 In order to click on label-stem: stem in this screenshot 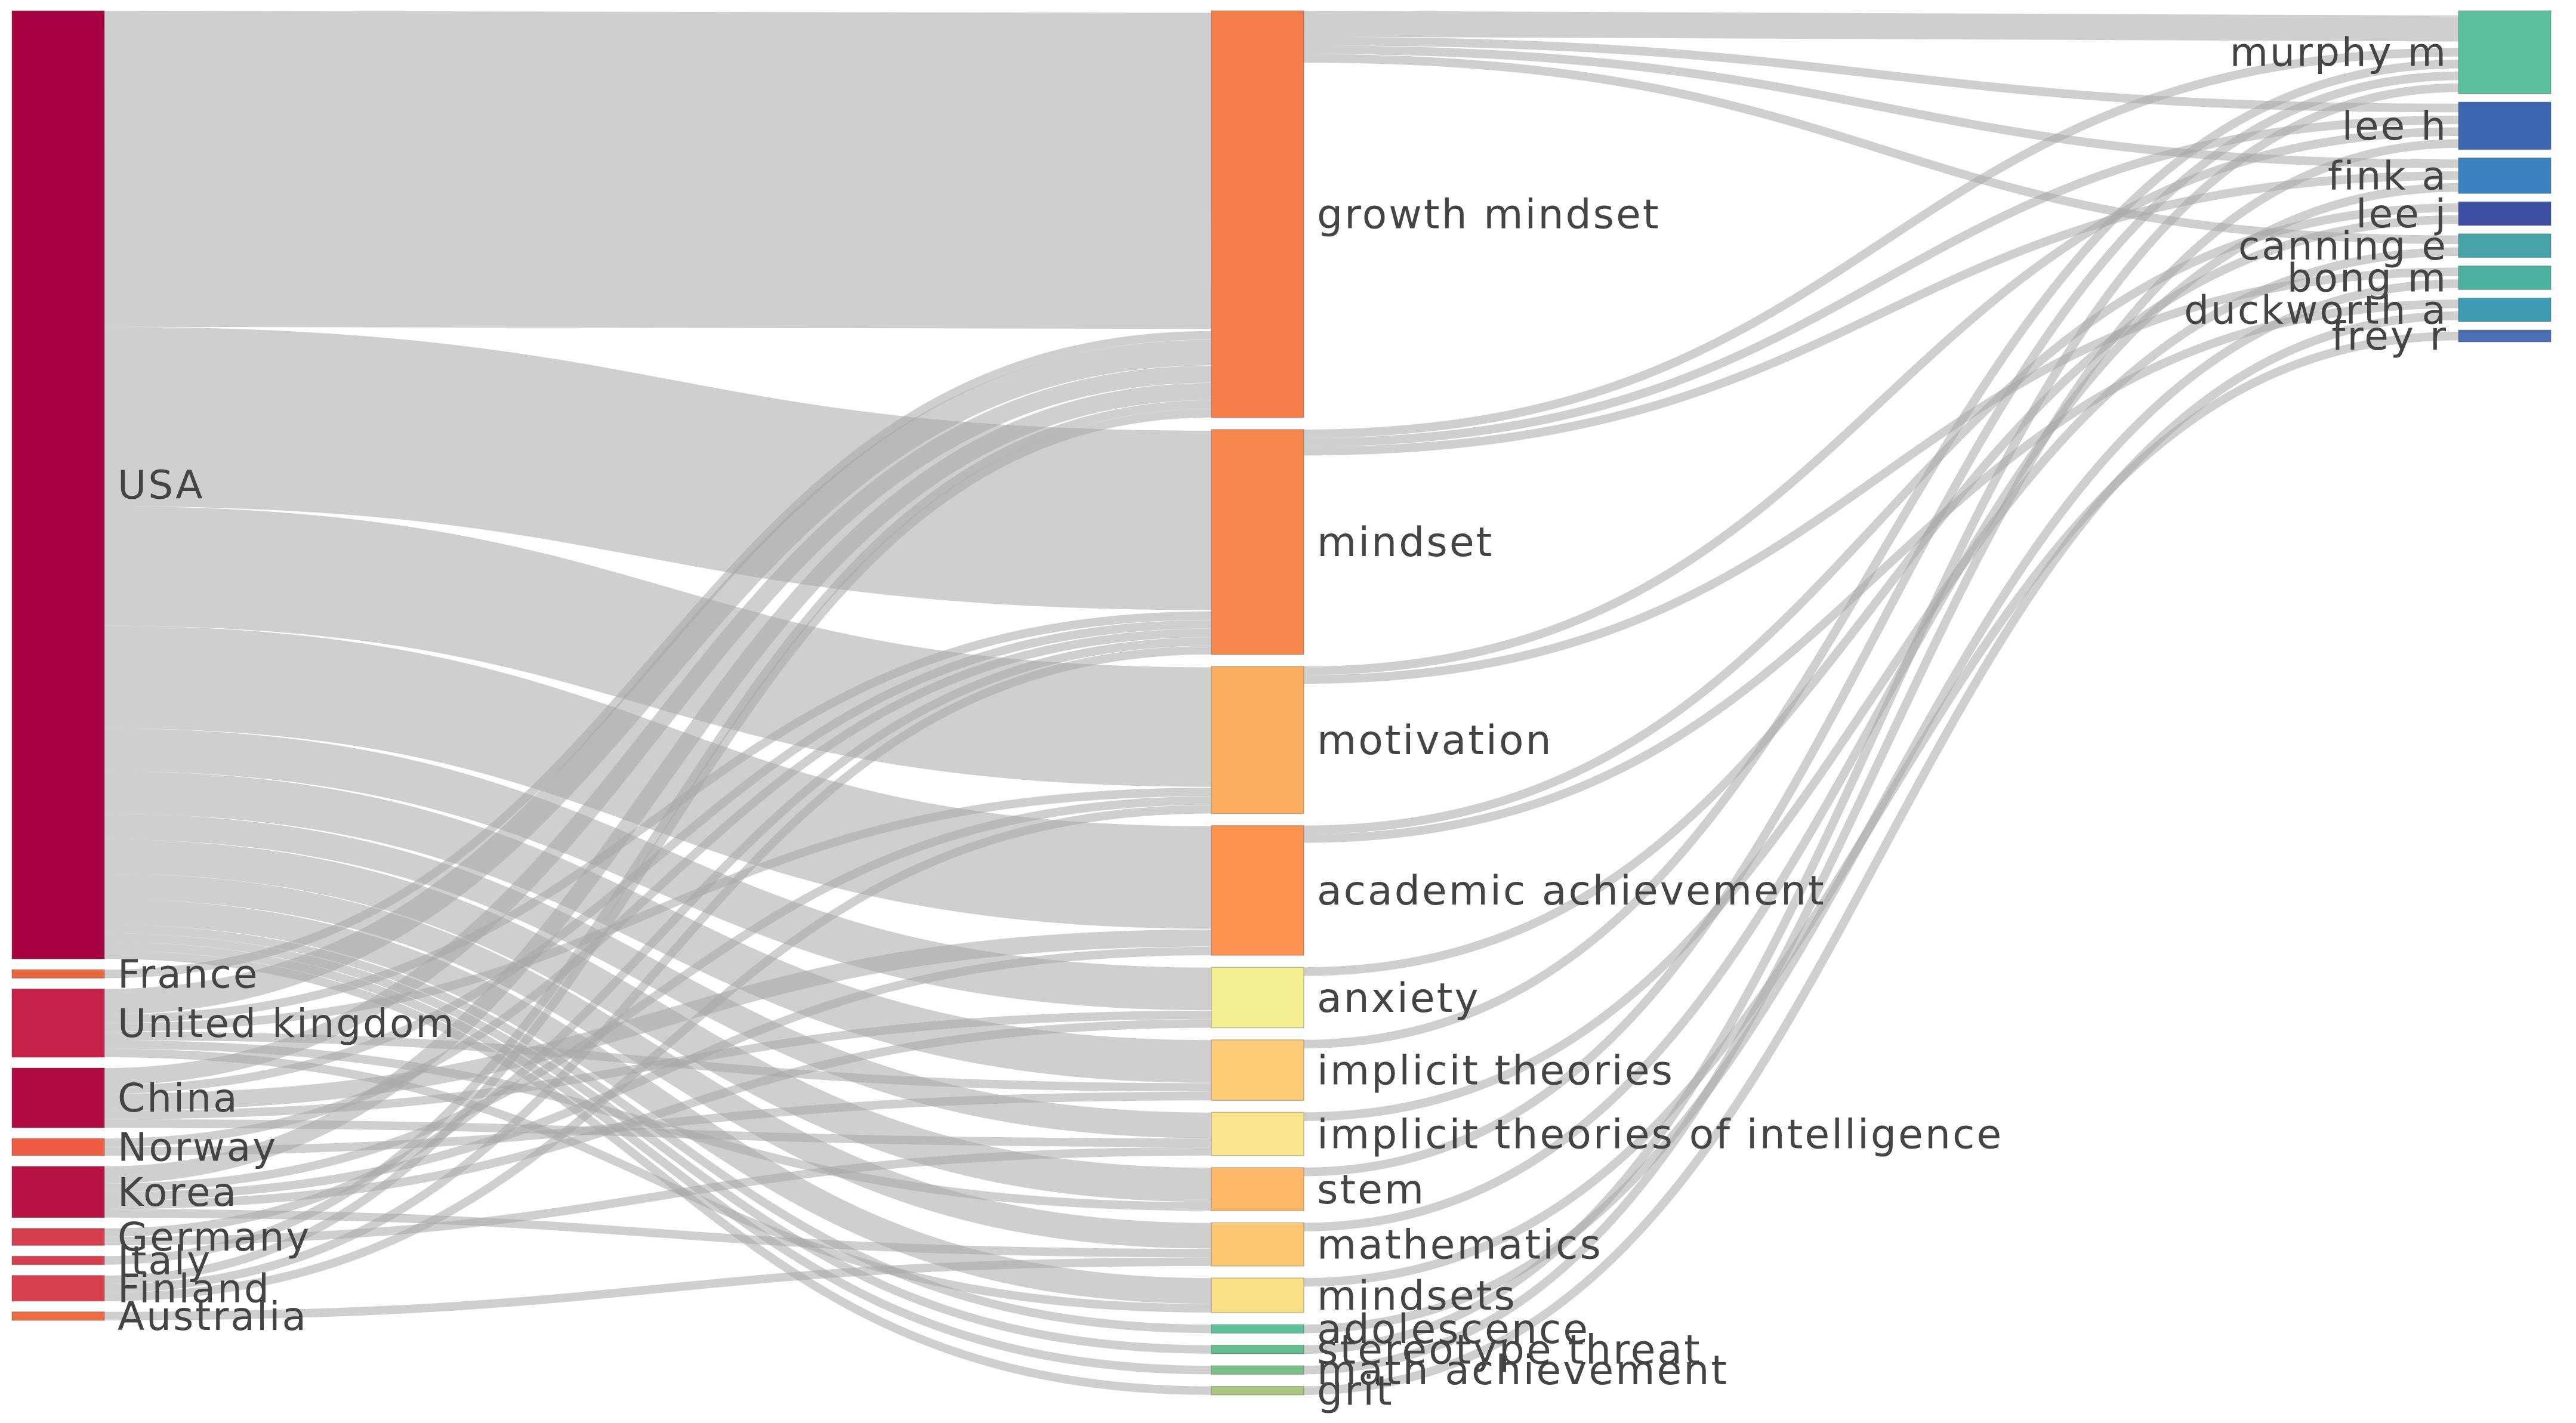, I will do `click(1371, 1190)`.